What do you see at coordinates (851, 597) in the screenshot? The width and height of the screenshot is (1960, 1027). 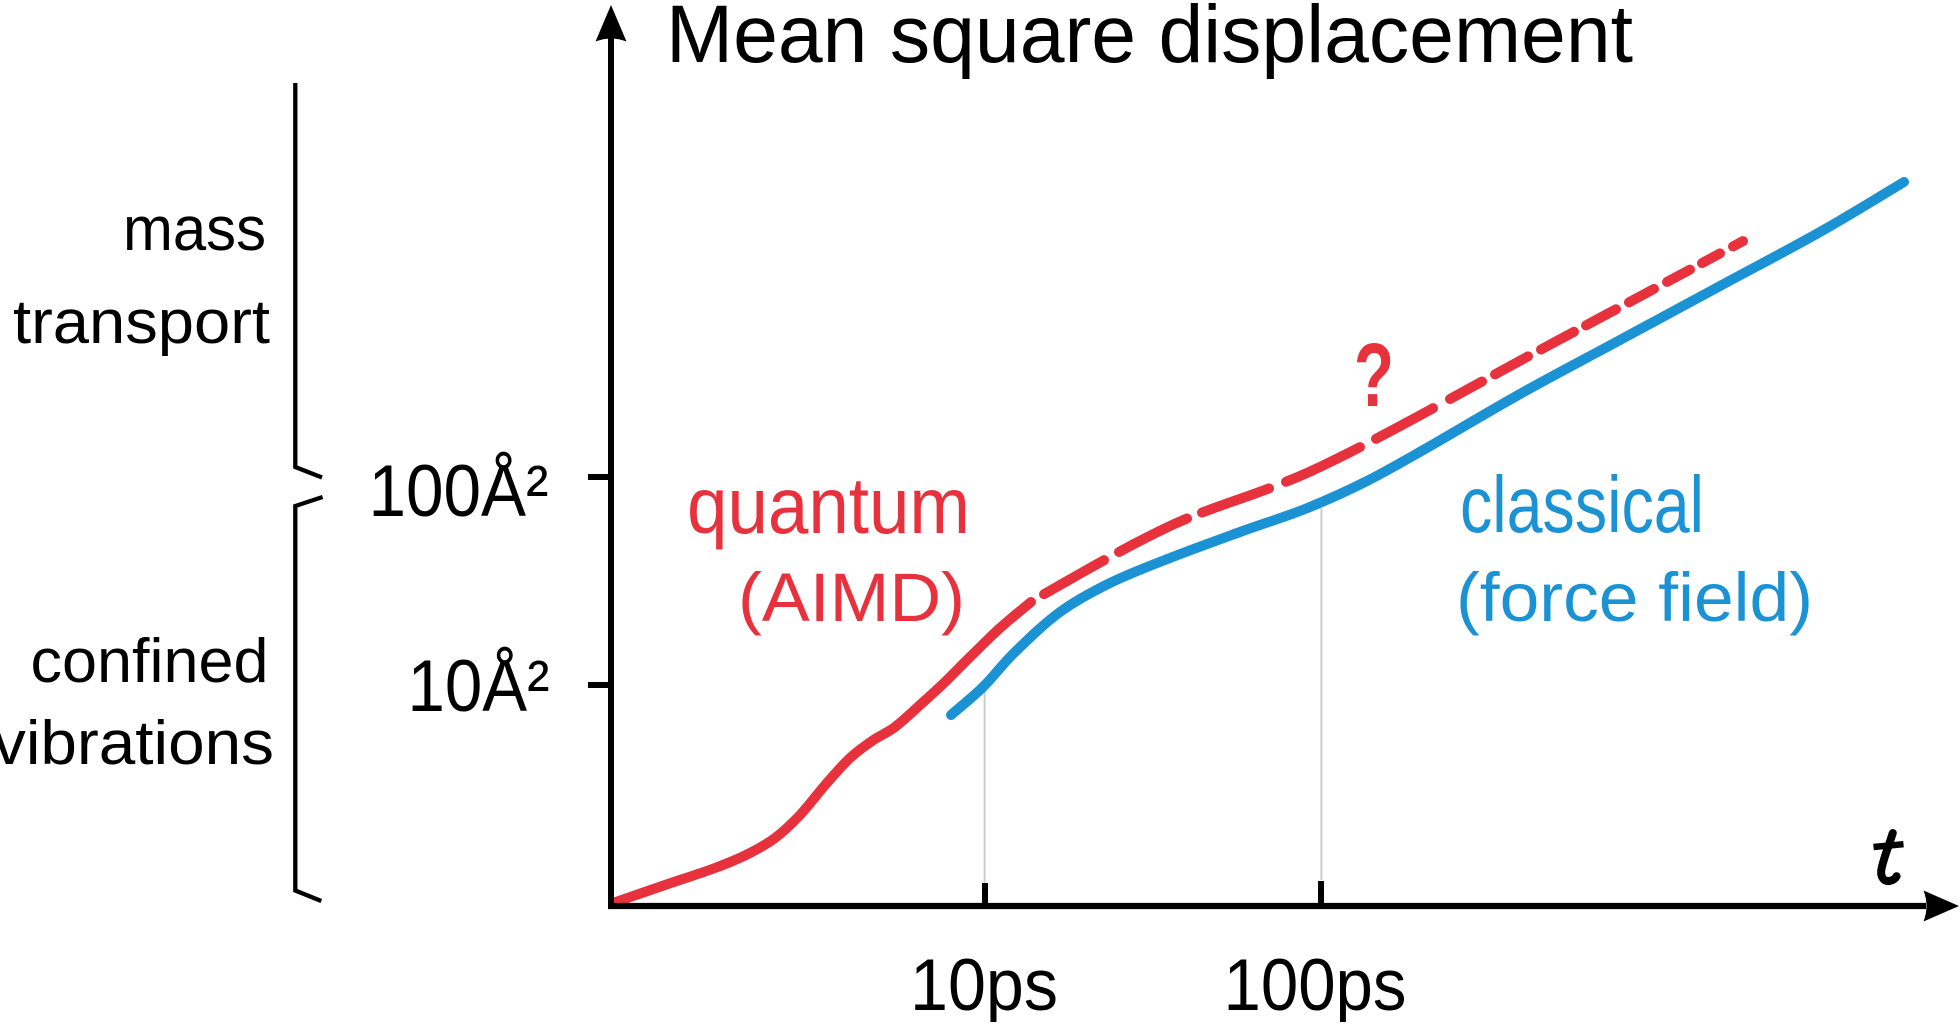 I see `svg-text: (AIMD)` at bounding box center [851, 597].